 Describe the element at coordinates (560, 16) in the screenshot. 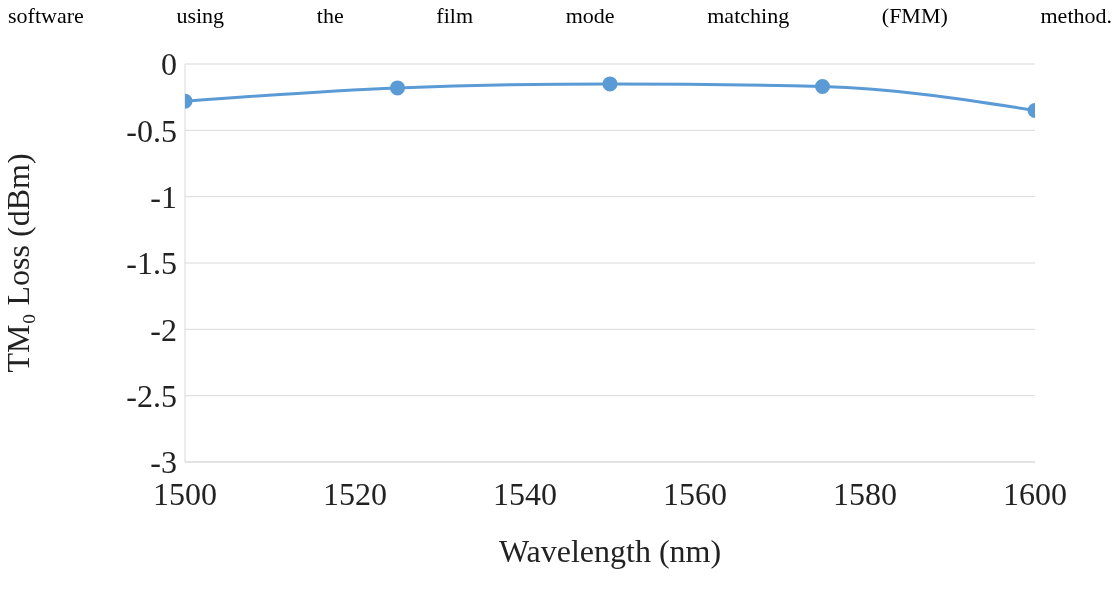

I see `text: software using the film mode matching (FMM) method.` at that location.